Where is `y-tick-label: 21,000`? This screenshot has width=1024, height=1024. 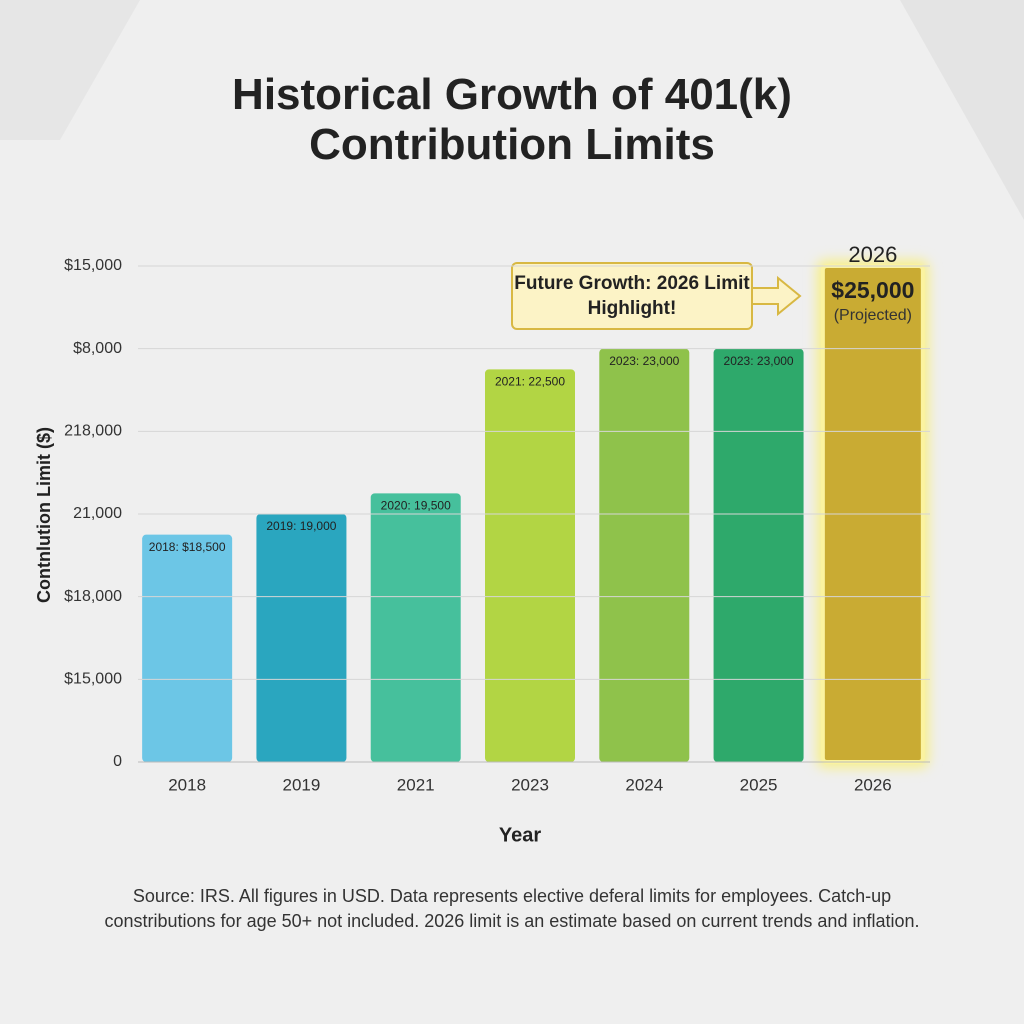 y-tick-label: 21,000 is located at coordinates (97, 513).